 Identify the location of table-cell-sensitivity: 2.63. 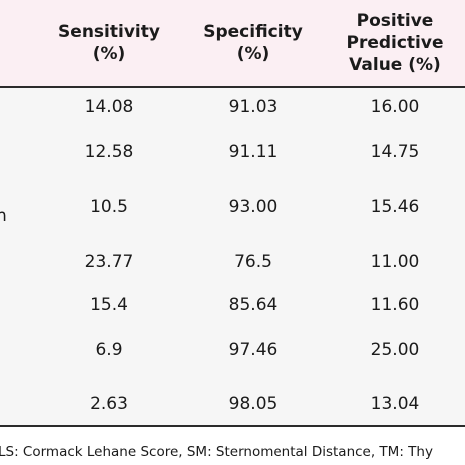
(109, 404).